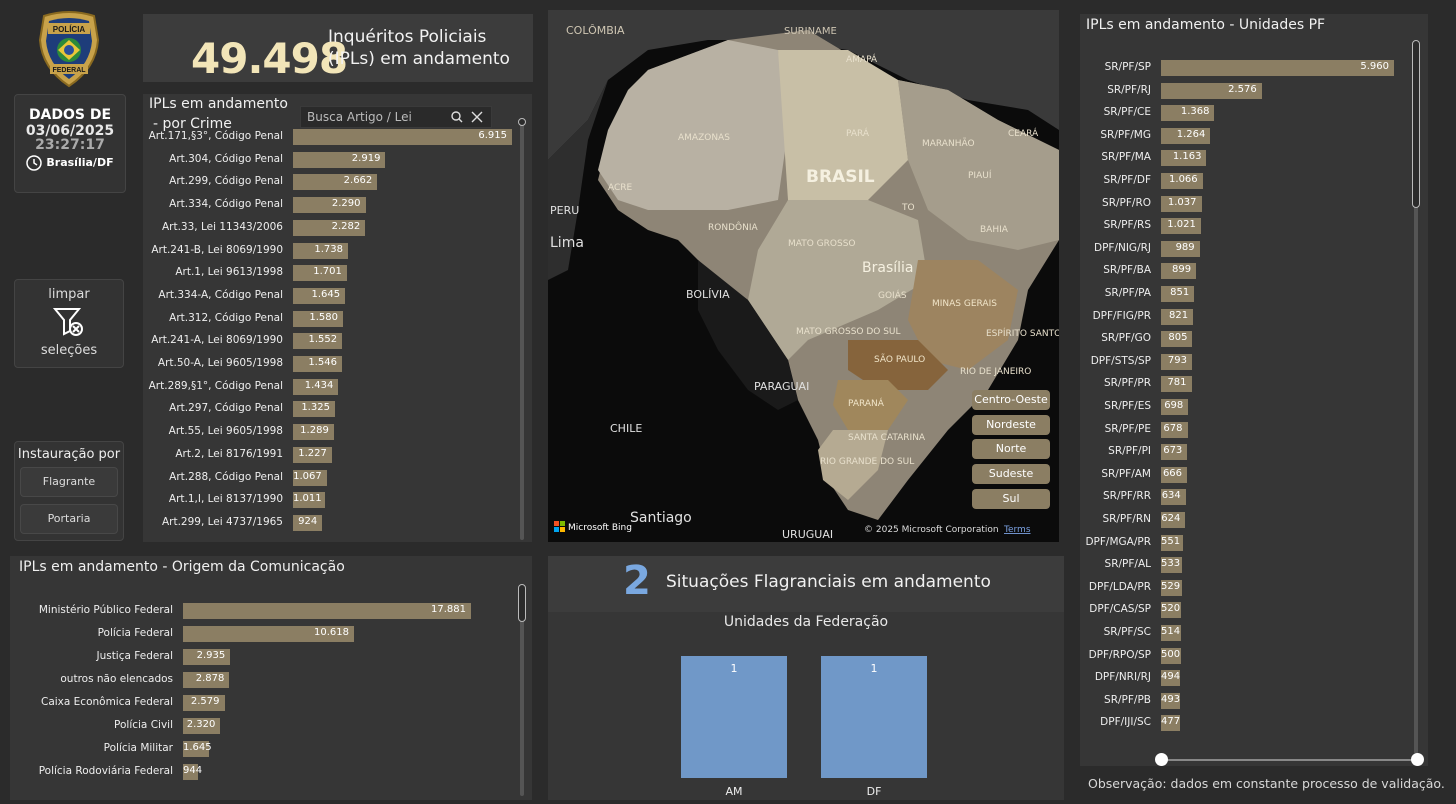 The width and height of the screenshot is (1456, 804). Describe the element at coordinates (337, 500) in the screenshot. I see `crime-row: Art.1,I, Lei 8137/1990 1.011` at that location.